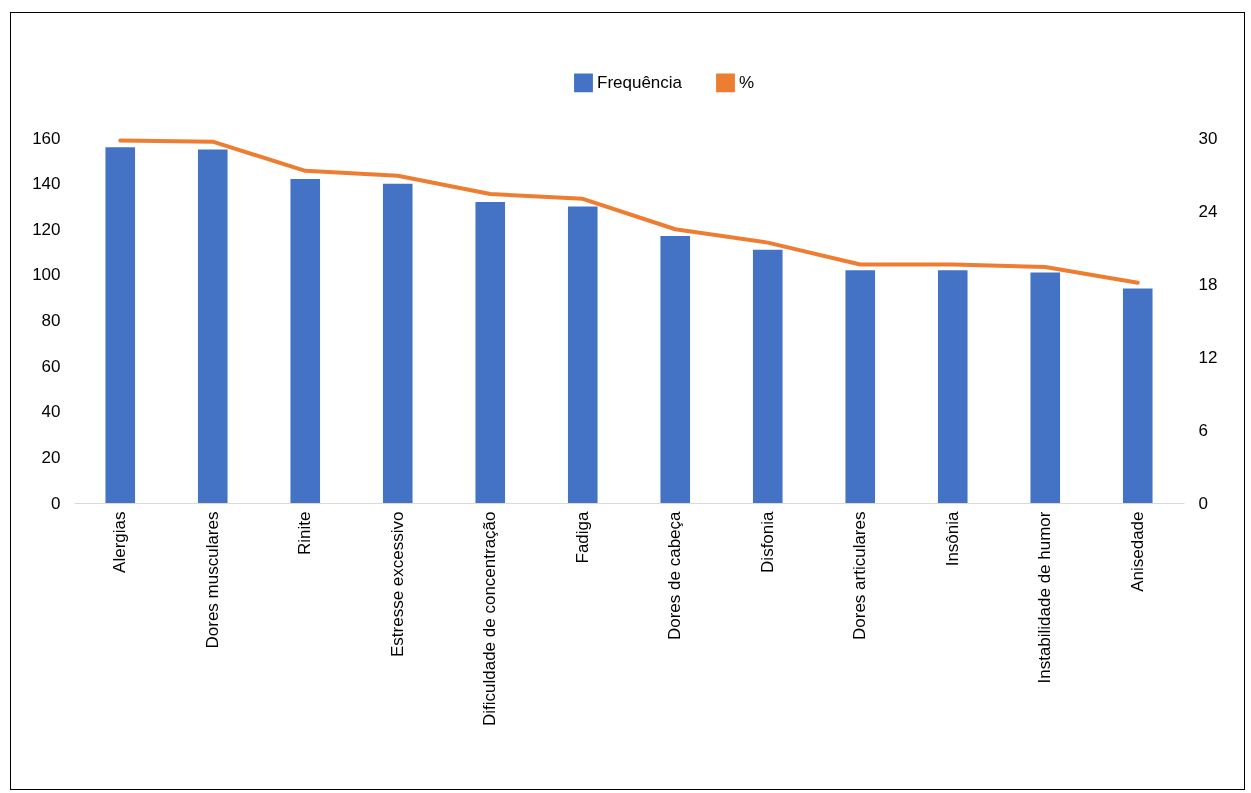 The height and width of the screenshot is (793, 1251). What do you see at coordinates (51, 366) in the screenshot?
I see `y-tick-label: 60` at bounding box center [51, 366].